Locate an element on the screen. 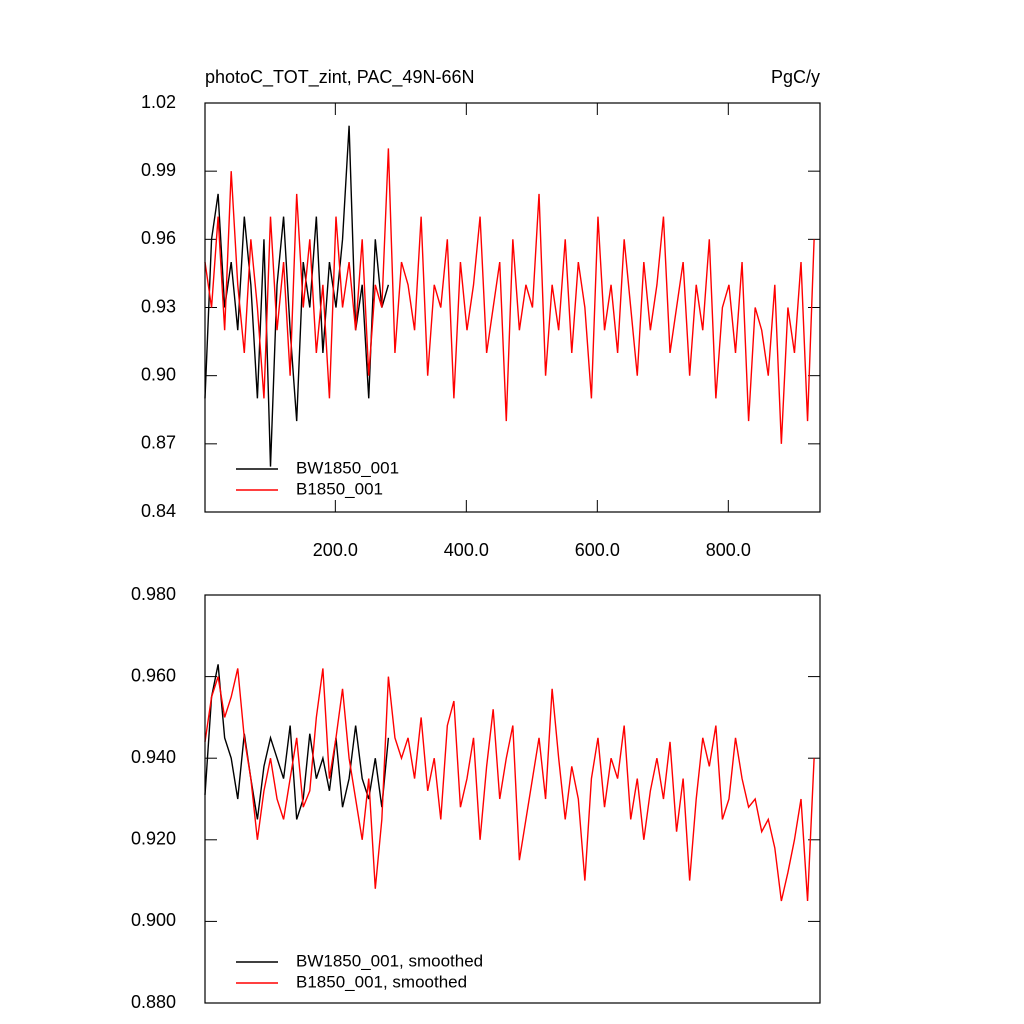 Image resolution: width=1024 pixels, height=1024 pixels. y-tick-label: 0.880 is located at coordinates (153, 1002).